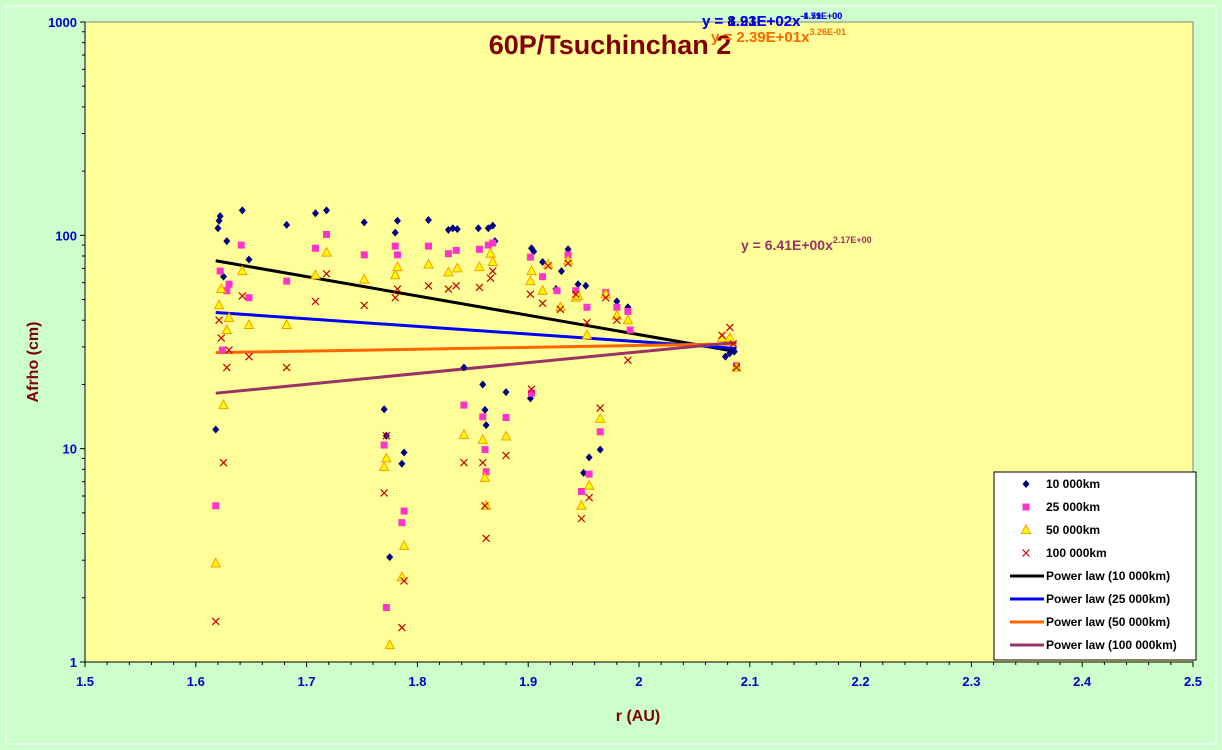 The image size is (1222, 750). I want to click on legend-label: 25 000km, so click(1073, 507).